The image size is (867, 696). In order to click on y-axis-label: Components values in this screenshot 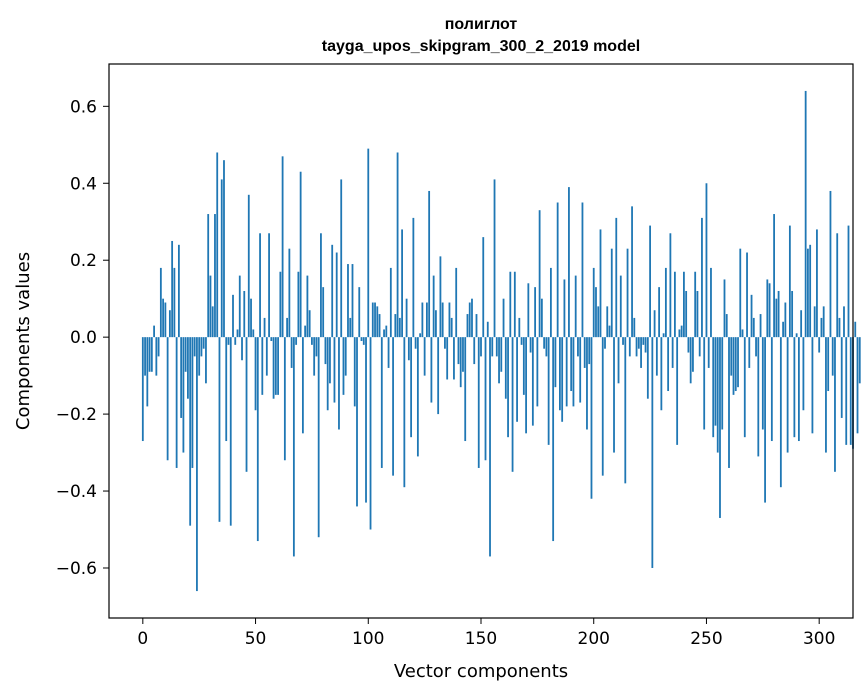, I will do `click(23, 341)`.